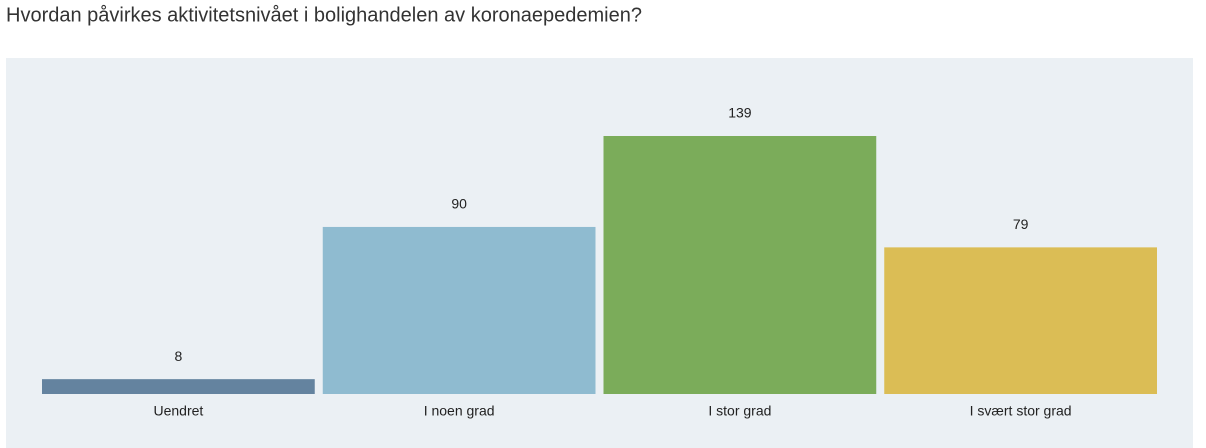 This screenshot has width=1206, height=448. What do you see at coordinates (1021, 411) in the screenshot?
I see `x-tick-label: I svært stor grad` at bounding box center [1021, 411].